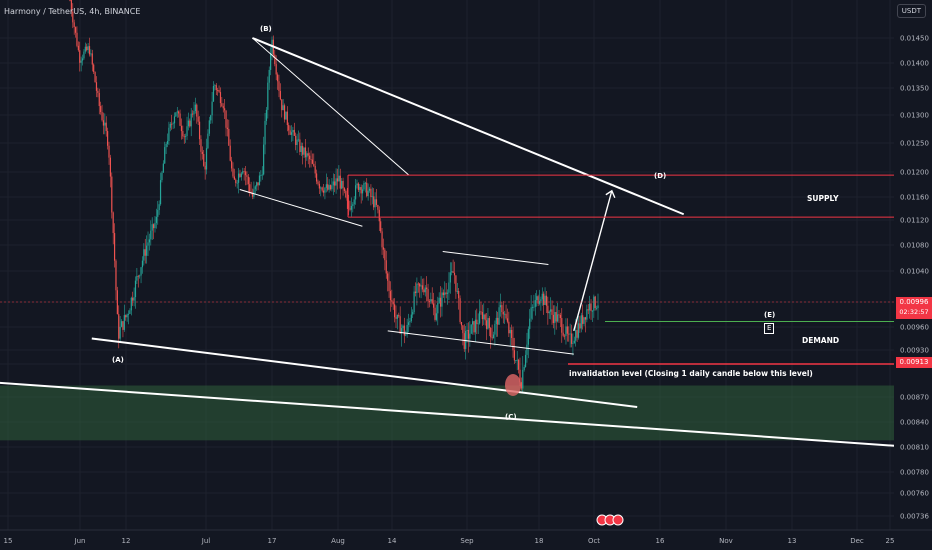  Describe the element at coordinates (513, 385) in the screenshot. I see `wave-c-marker` at that location.